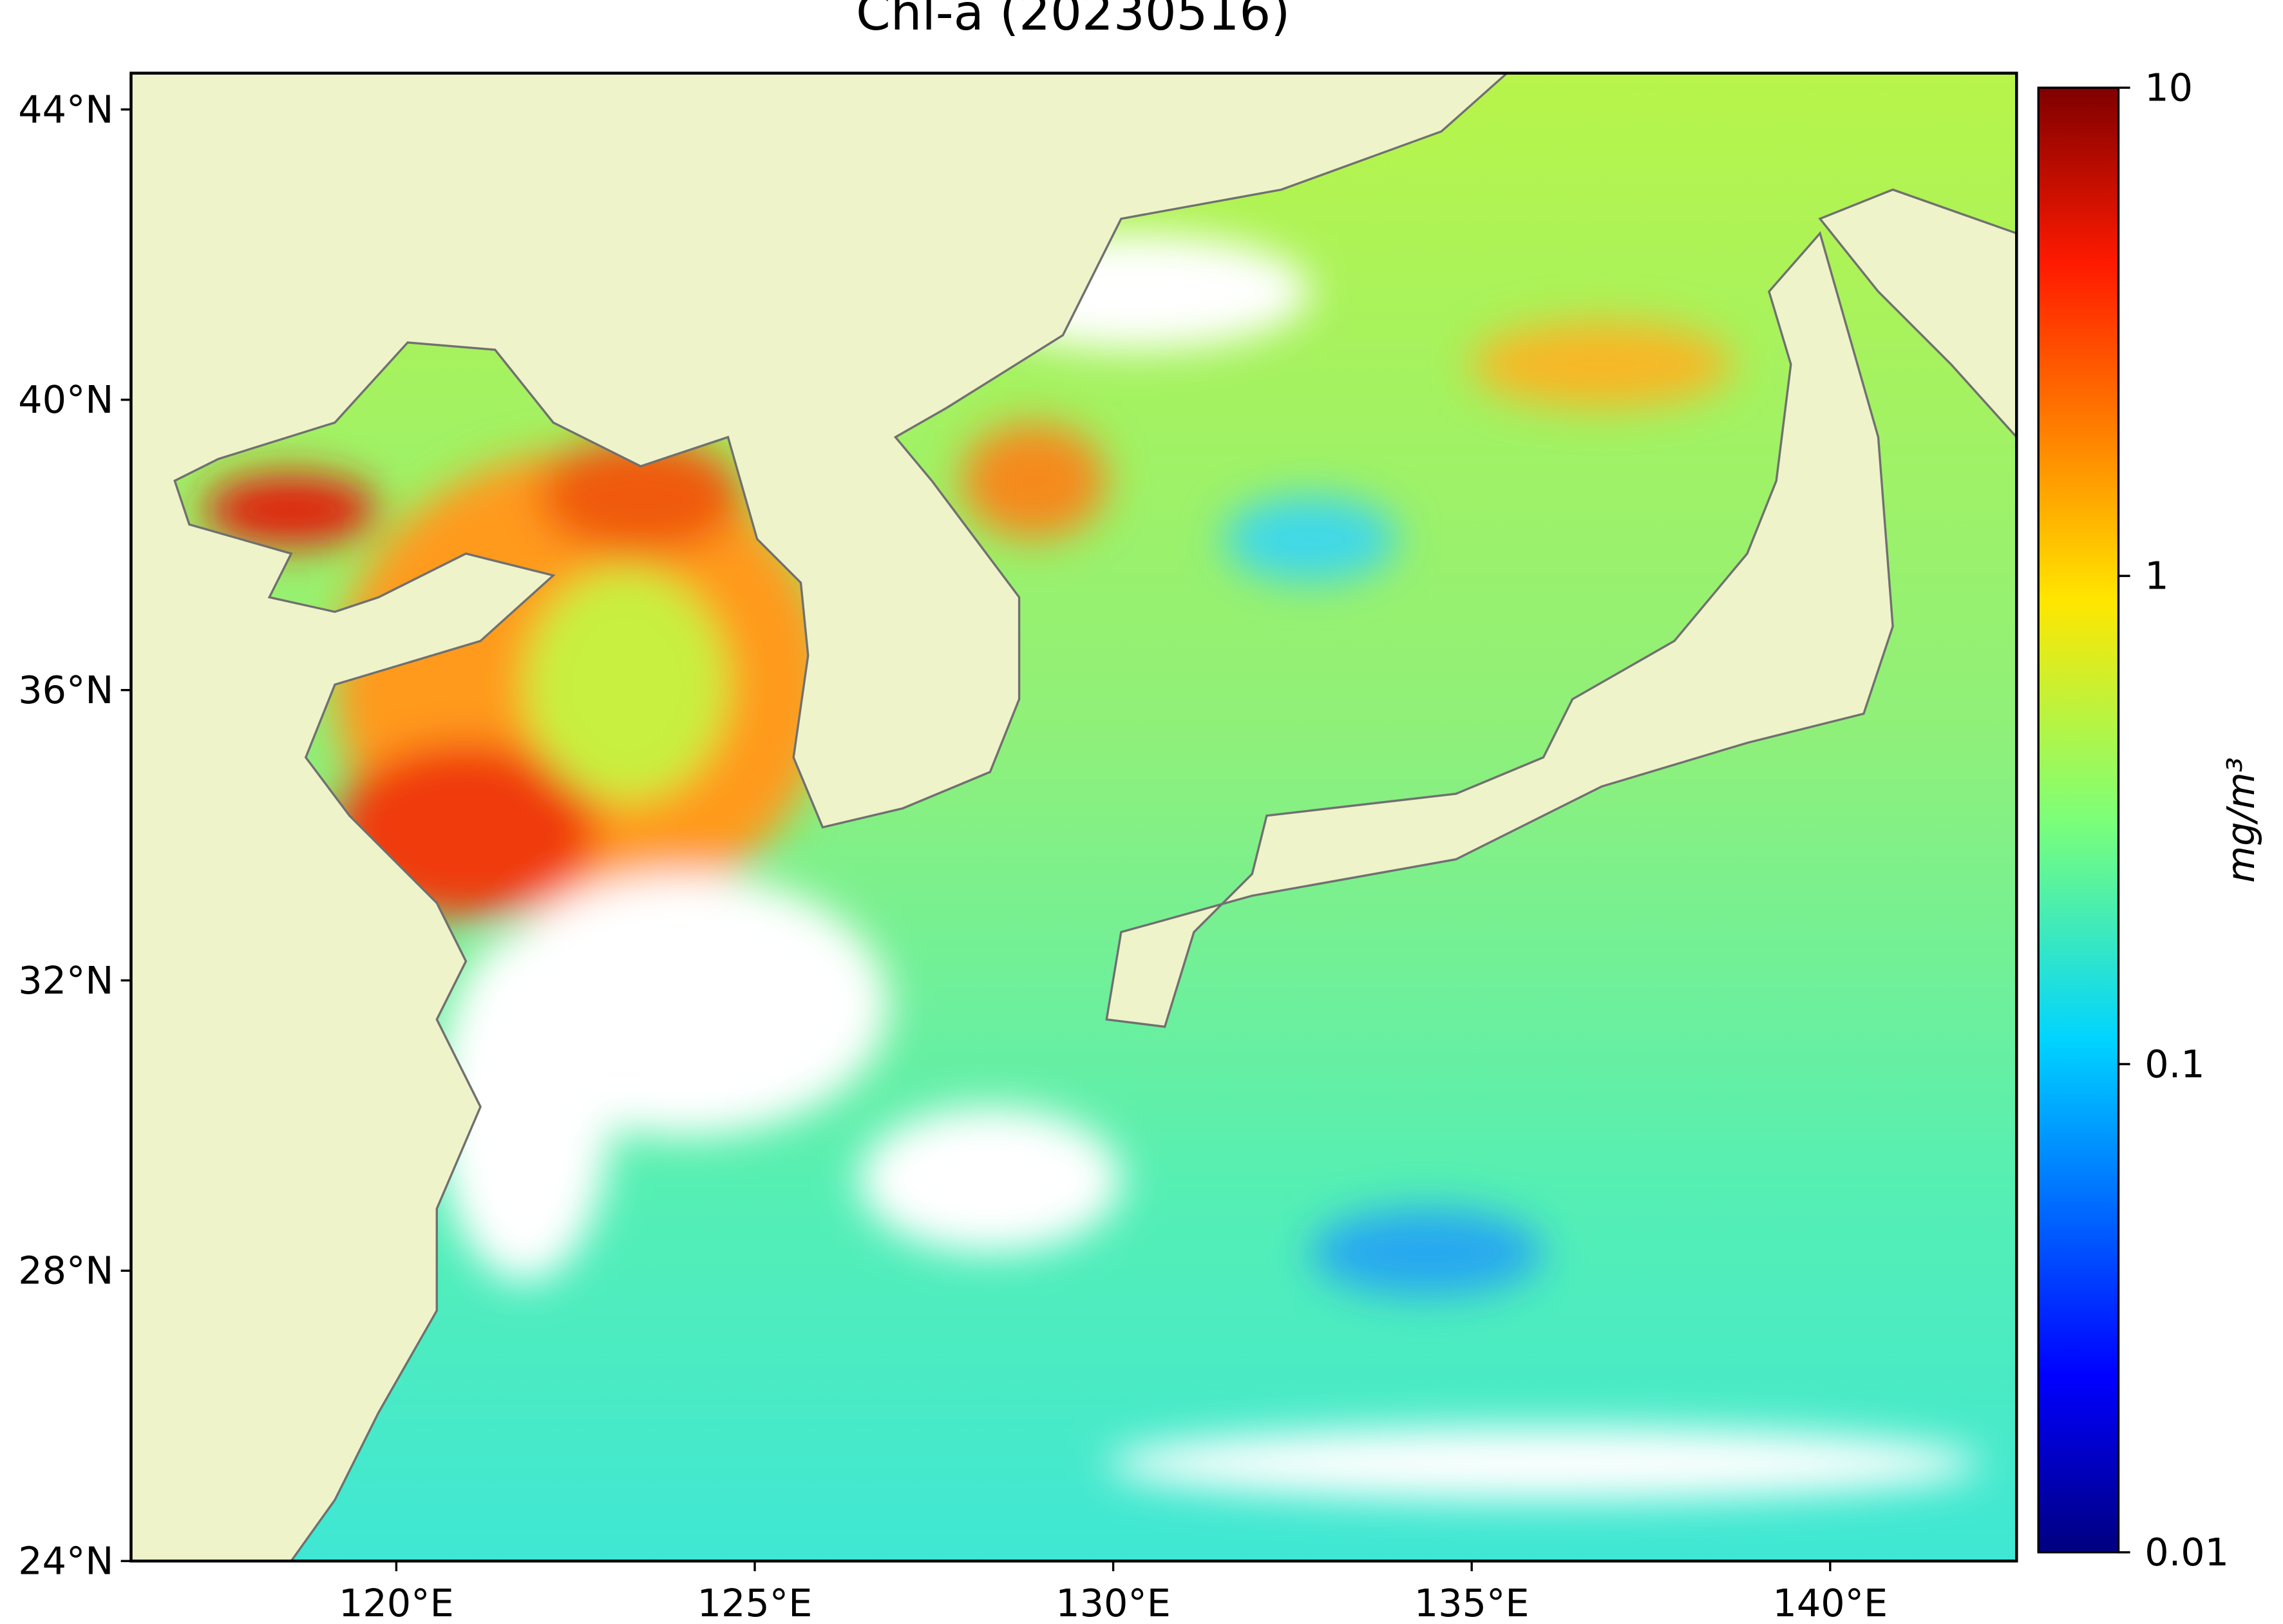  Describe the element at coordinates (65, 1561) in the screenshot. I see `y-tick-label: 24°N` at that location.